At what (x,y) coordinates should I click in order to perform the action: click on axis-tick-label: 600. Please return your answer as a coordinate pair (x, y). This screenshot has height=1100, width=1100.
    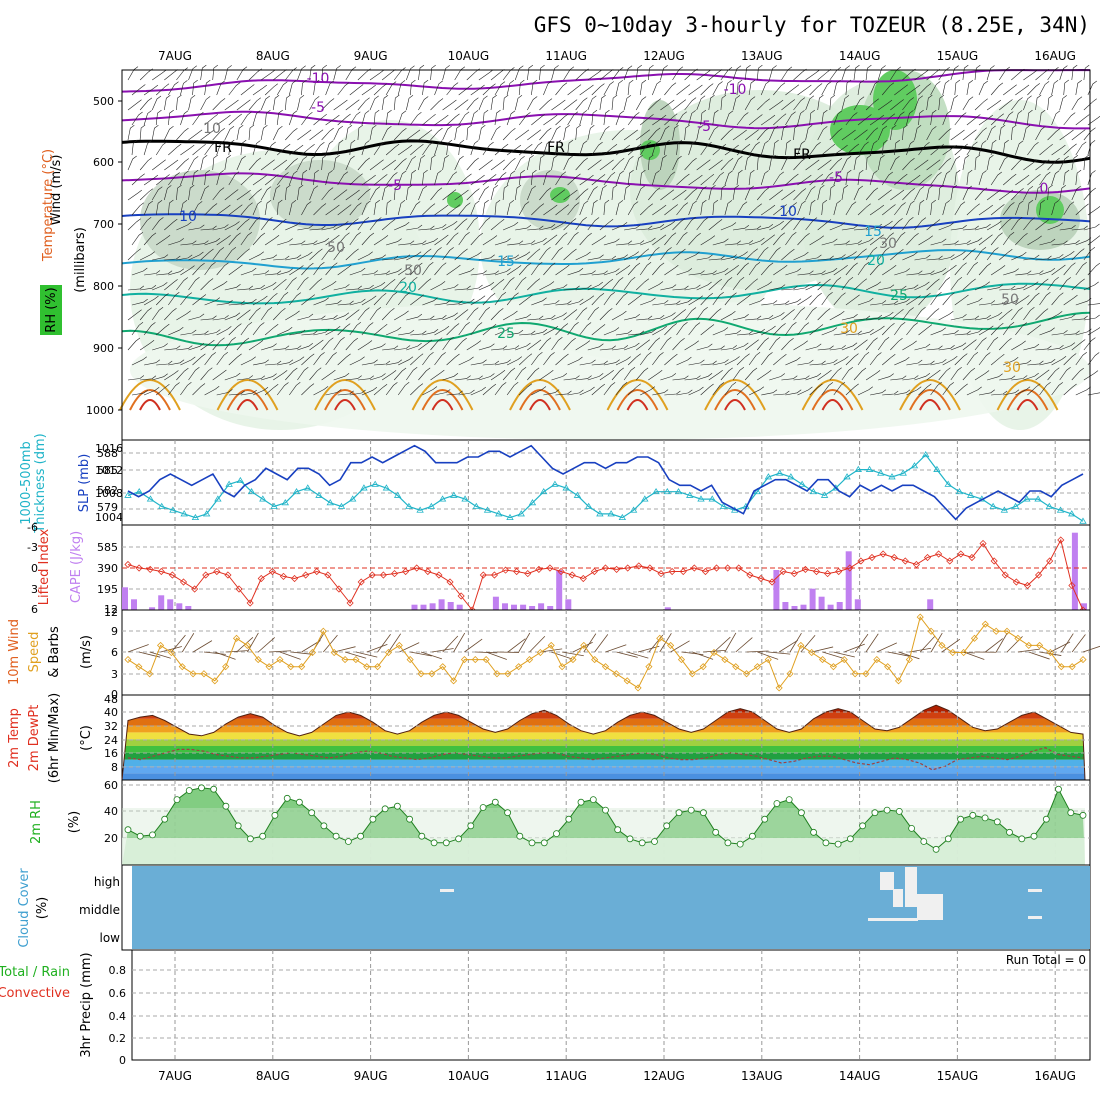
    Looking at the image, I should click on (103, 162).